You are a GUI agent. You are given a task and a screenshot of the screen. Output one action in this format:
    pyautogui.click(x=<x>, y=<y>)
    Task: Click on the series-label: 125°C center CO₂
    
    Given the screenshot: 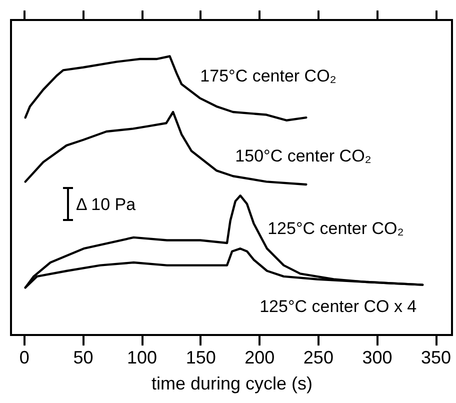 What is the action you would take?
    pyautogui.click(x=336, y=228)
    